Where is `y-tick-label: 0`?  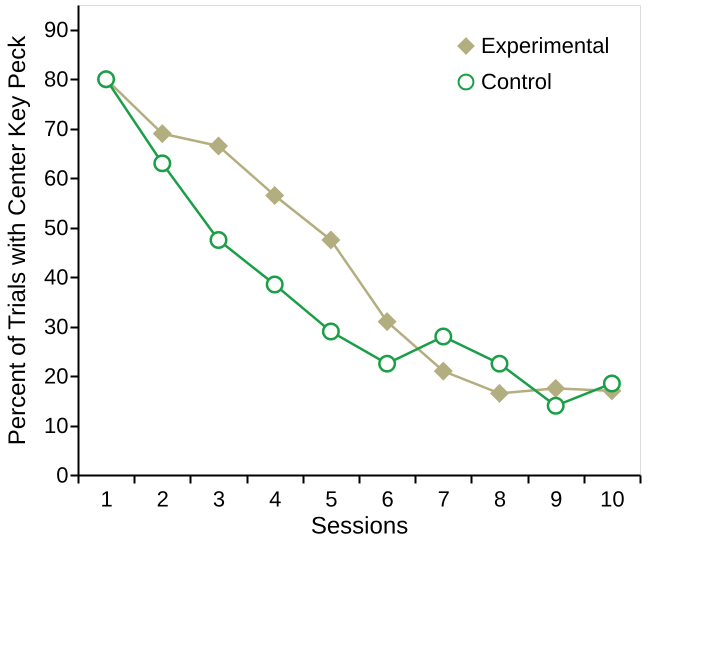 y-tick-label: 0 is located at coordinates (62, 475).